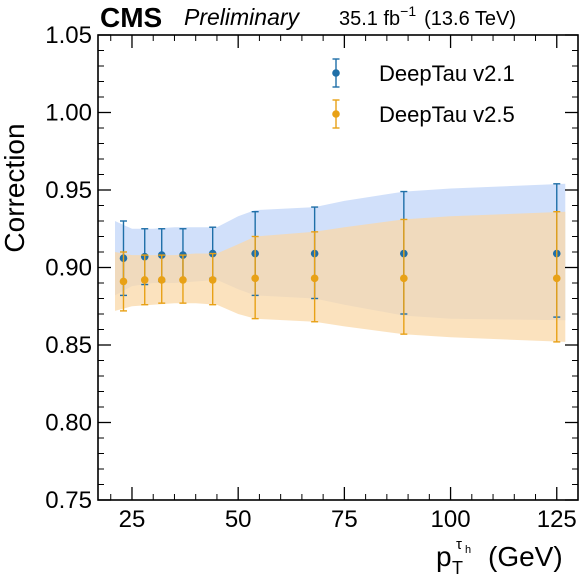 The height and width of the screenshot is (575, 580). I want to click on legend: DeepTau v2.1 DeepTau v2.5, so click(423, 93).